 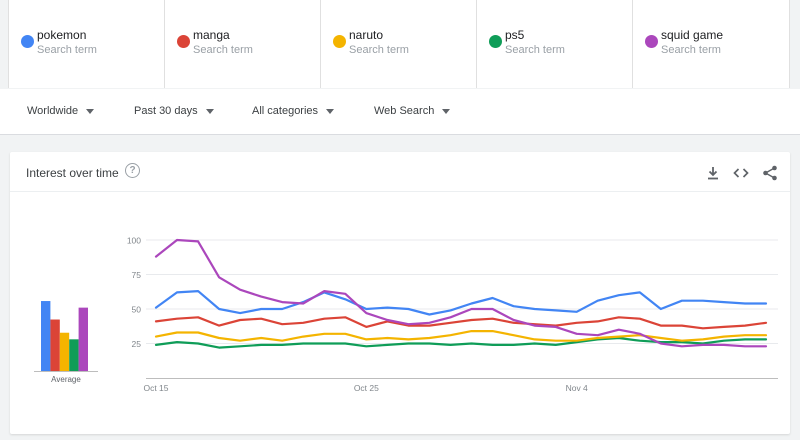 What do you see at coordinates (770, 173) in the screenshot?
I see `share-icon` at bounding box center [770, 173].